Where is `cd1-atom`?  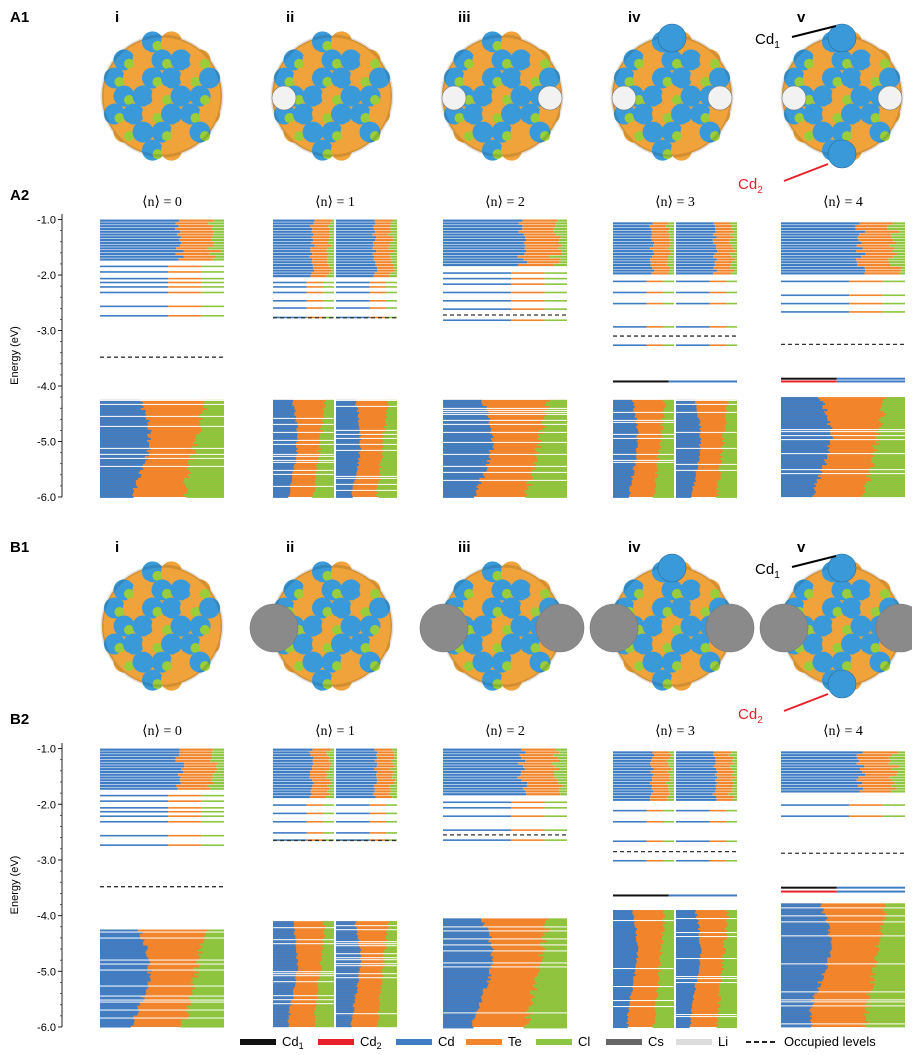
cd1-atom is located at coordinates (842, 568).